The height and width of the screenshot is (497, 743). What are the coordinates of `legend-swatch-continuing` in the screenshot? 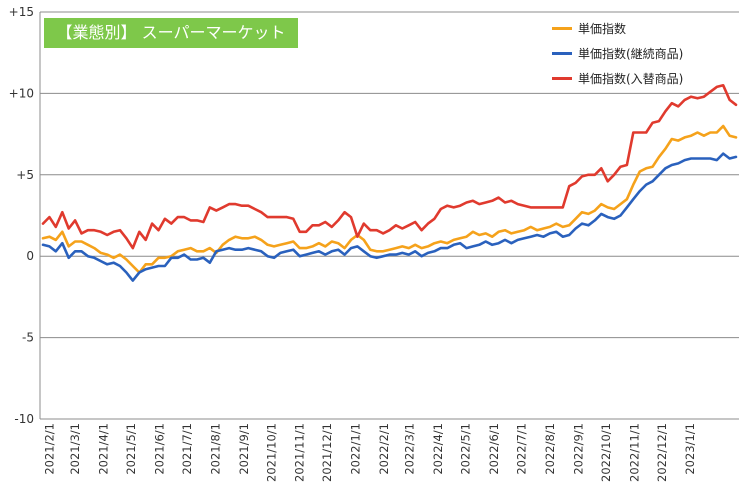 It's located at (562, 53).